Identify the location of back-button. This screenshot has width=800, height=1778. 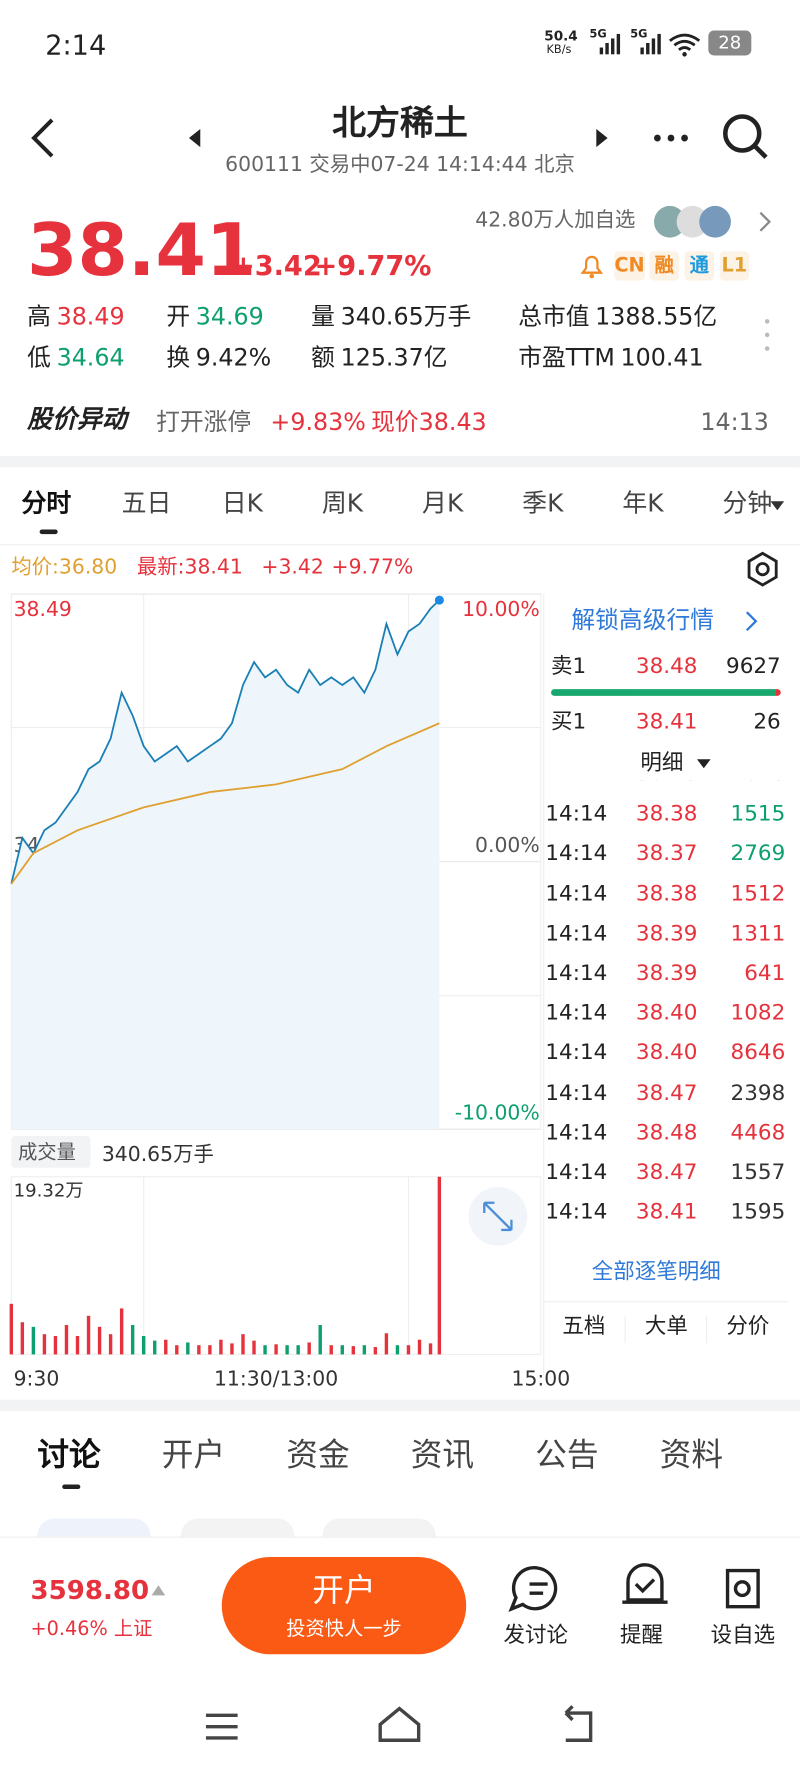
(45, 138).